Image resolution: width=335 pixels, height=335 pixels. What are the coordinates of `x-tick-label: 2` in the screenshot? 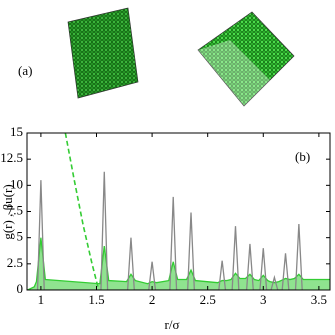 It's located at (152, 299).